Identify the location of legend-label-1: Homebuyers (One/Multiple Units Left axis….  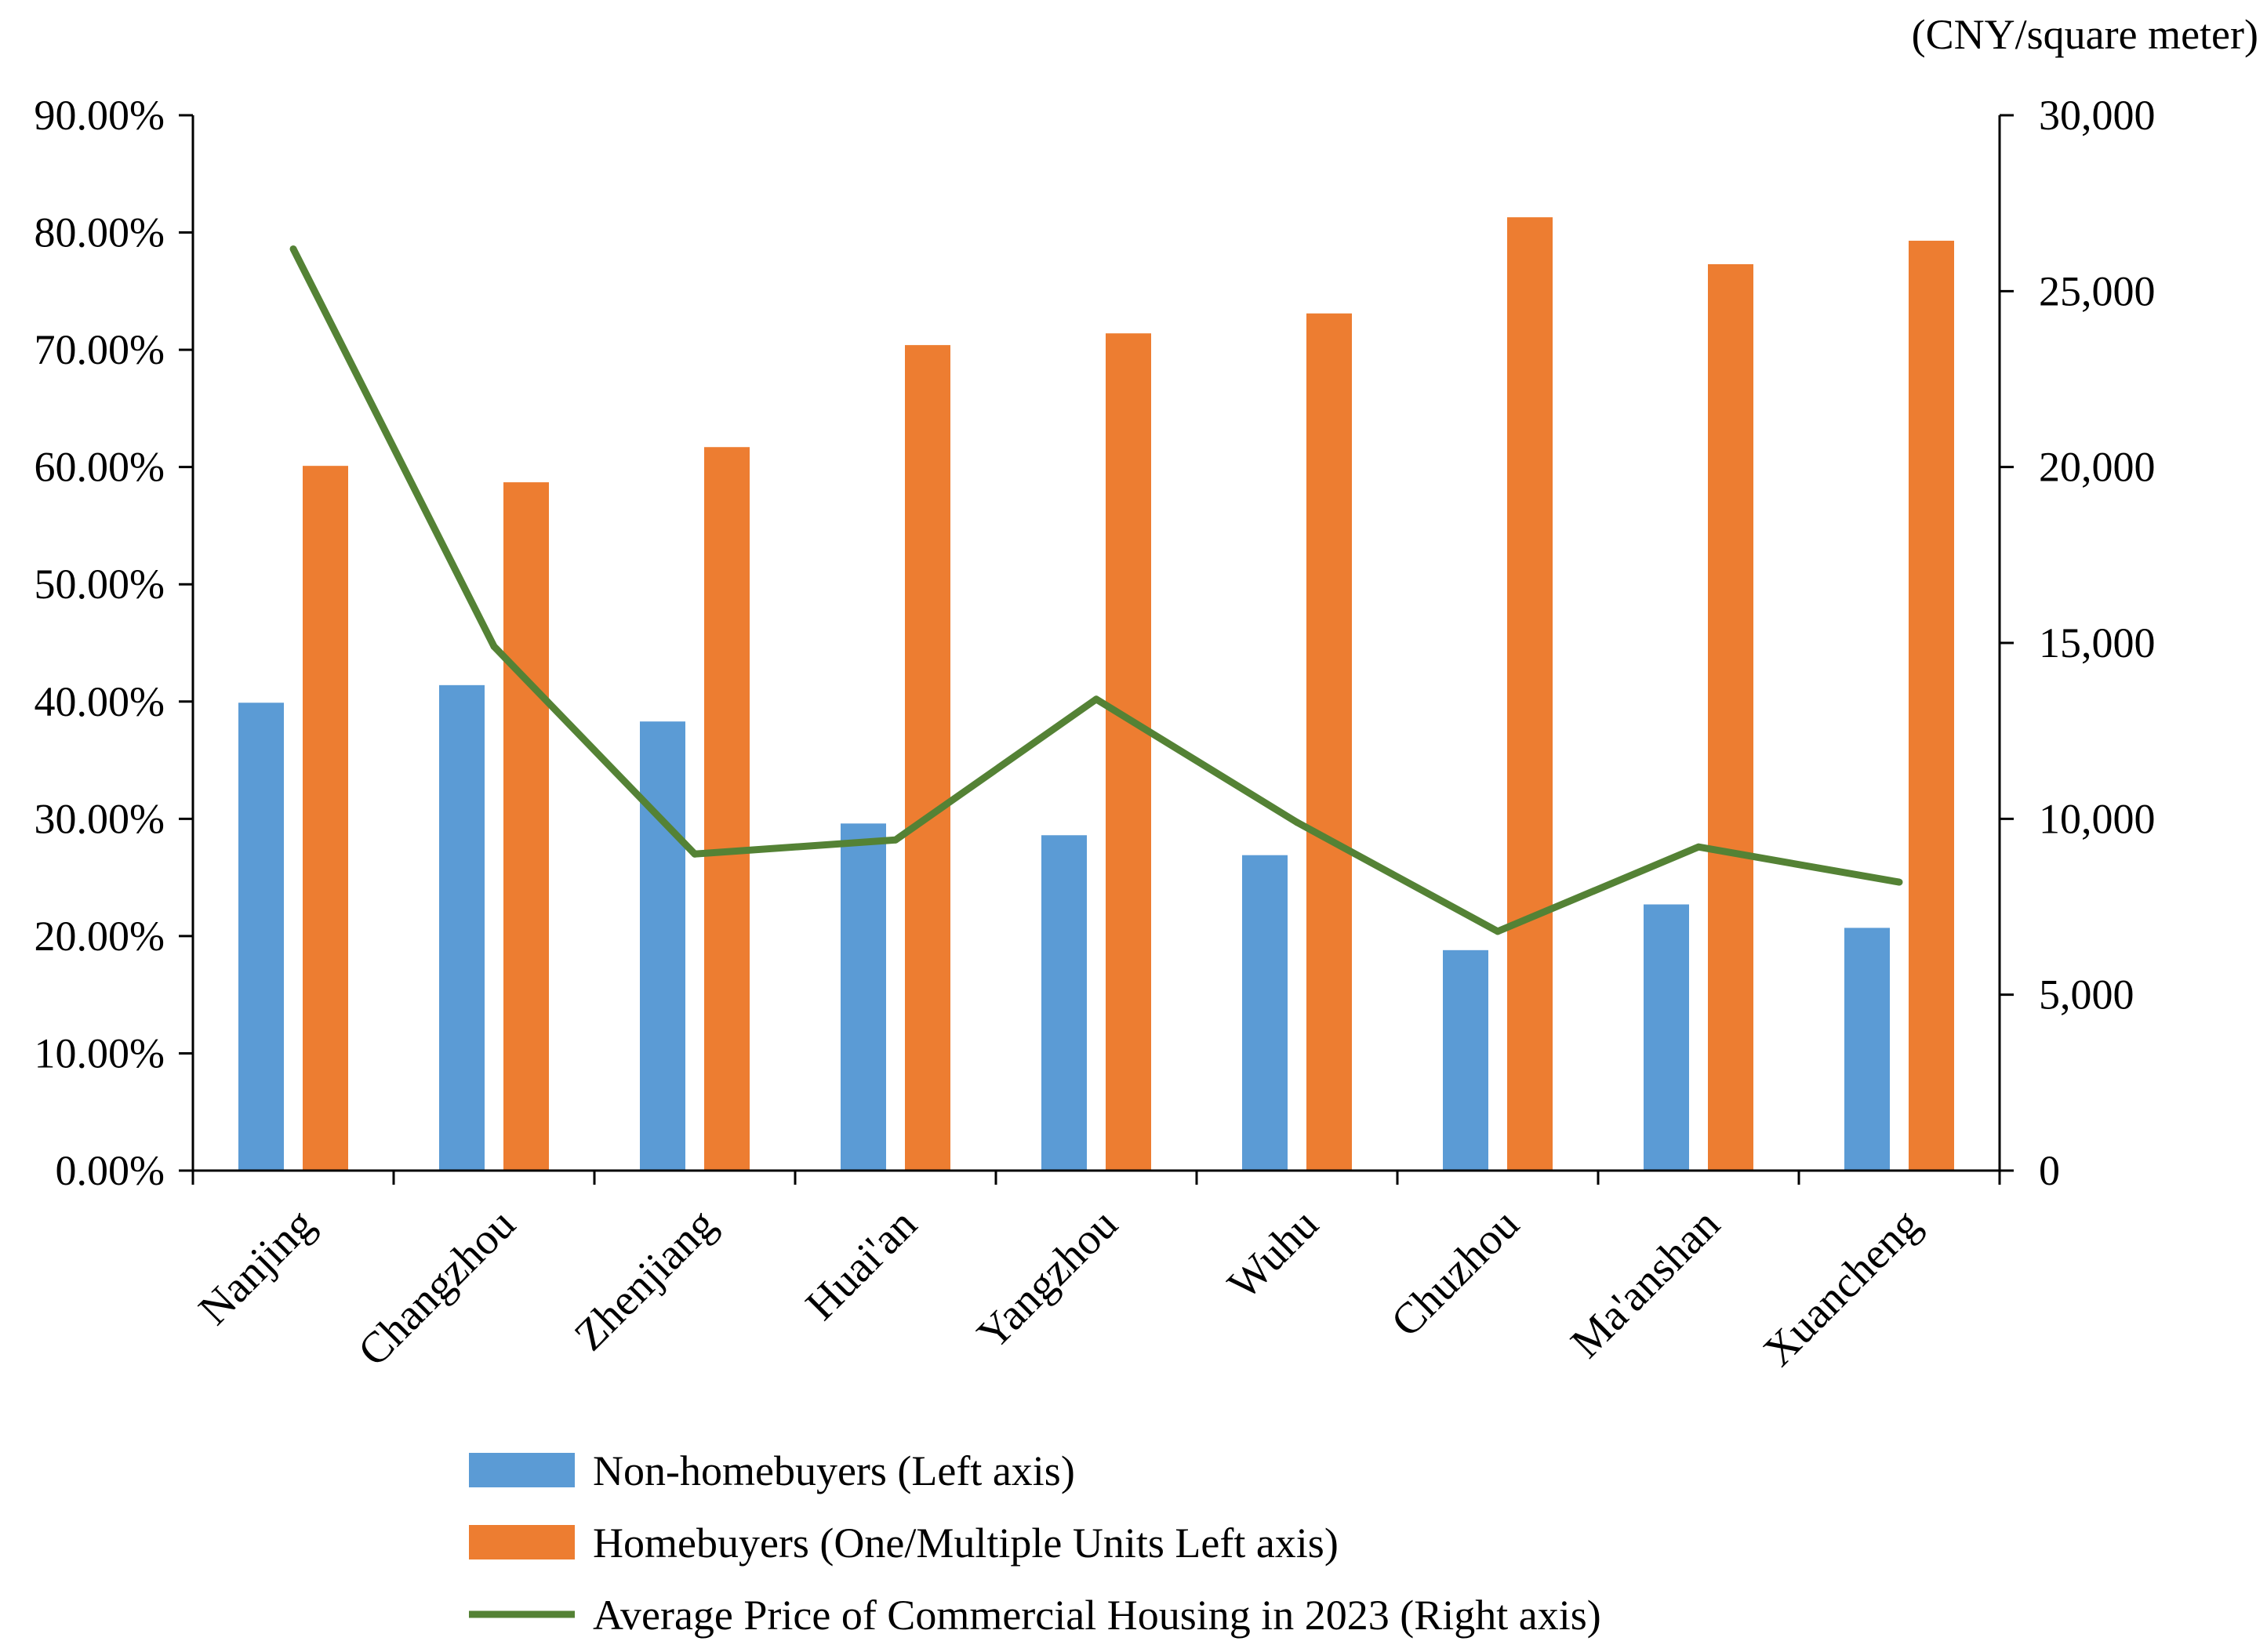
(966, 1543).